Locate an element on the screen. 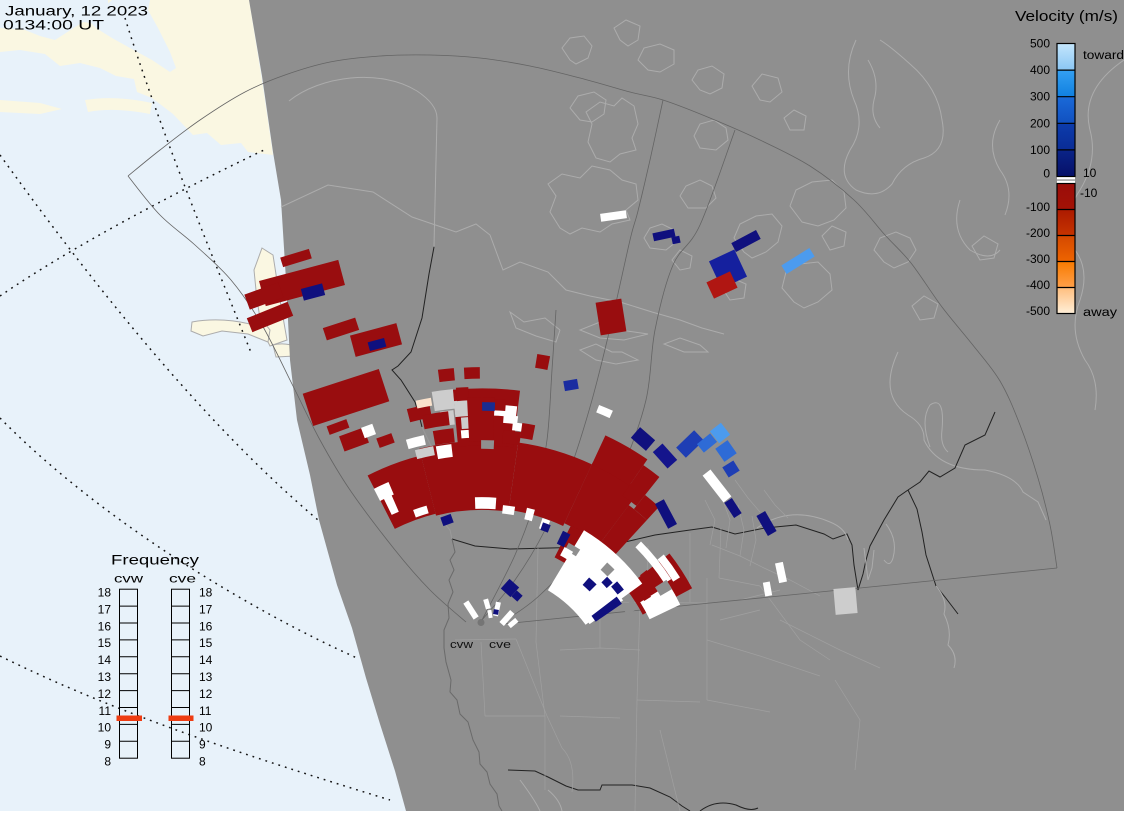  svg-text: 100 is located at coordinates (1040, 150).